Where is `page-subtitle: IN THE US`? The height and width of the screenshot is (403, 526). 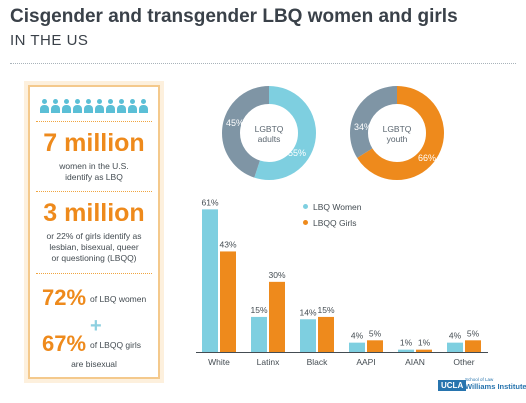
page-subtitle: IN THE US is located at coordinates (49, 40).